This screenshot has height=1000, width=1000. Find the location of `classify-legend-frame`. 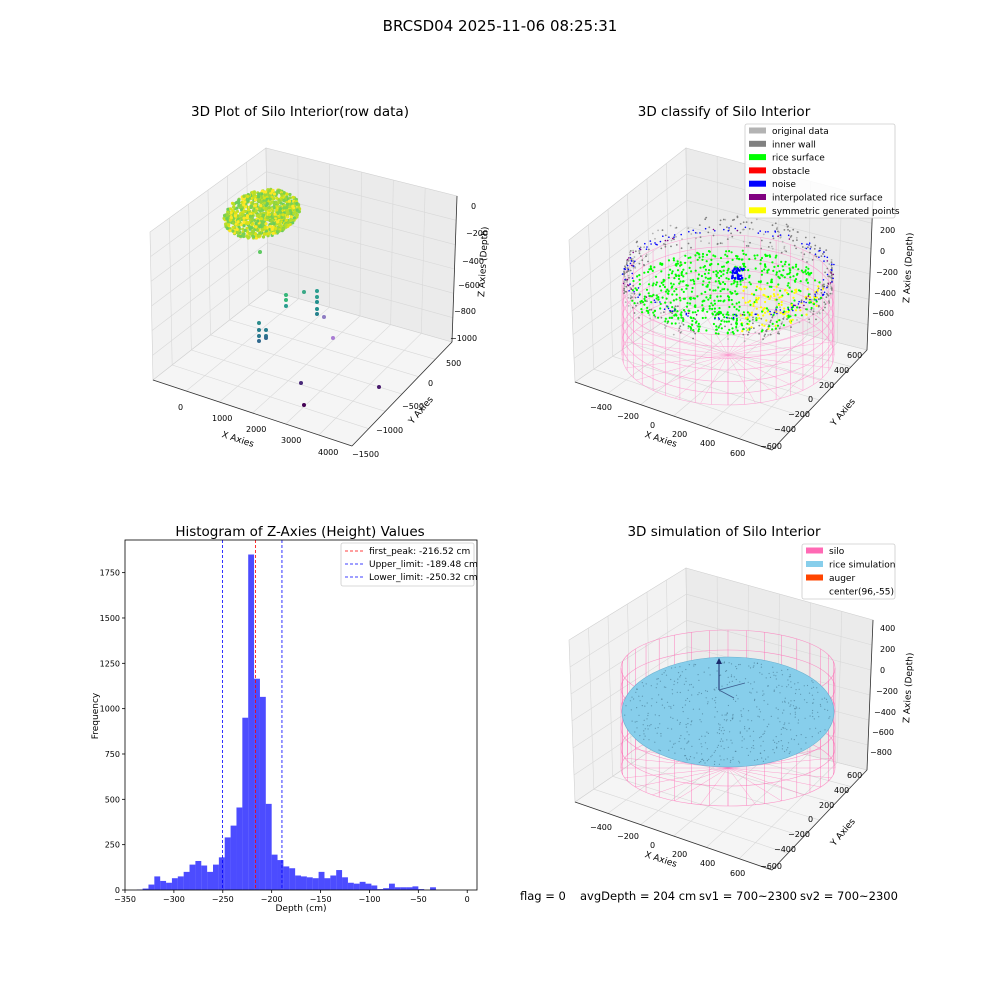

classify-legend-frame is located at coordinates (820, 171).